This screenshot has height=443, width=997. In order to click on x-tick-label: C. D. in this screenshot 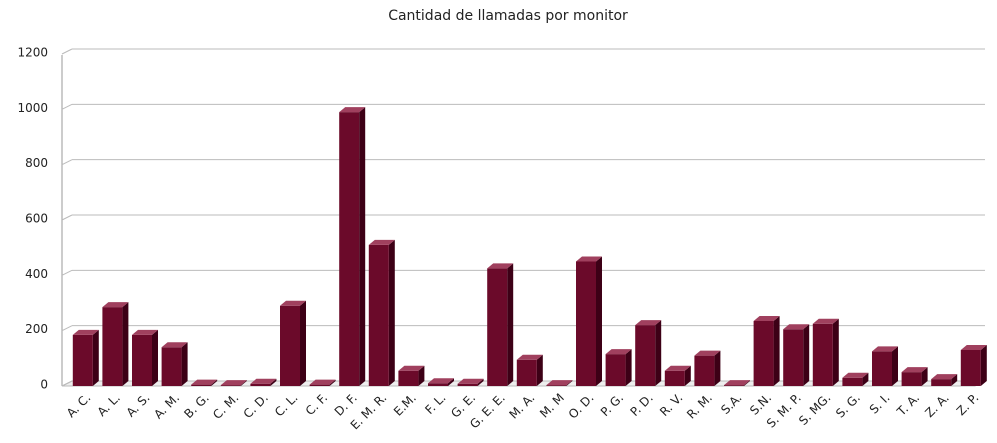, I will do `click(256, 406)`.